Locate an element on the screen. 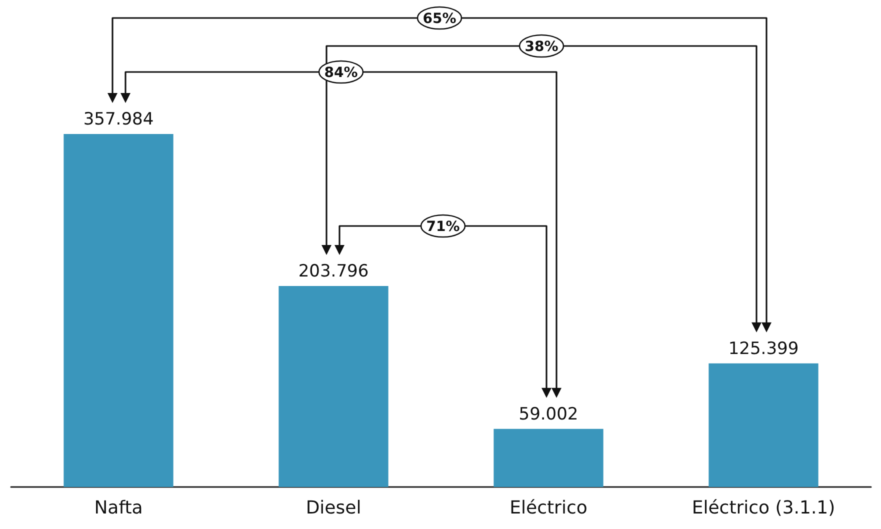 This screenshot has height=529, width=881. data-label: 59.002 is located at coordinates (548, 414).